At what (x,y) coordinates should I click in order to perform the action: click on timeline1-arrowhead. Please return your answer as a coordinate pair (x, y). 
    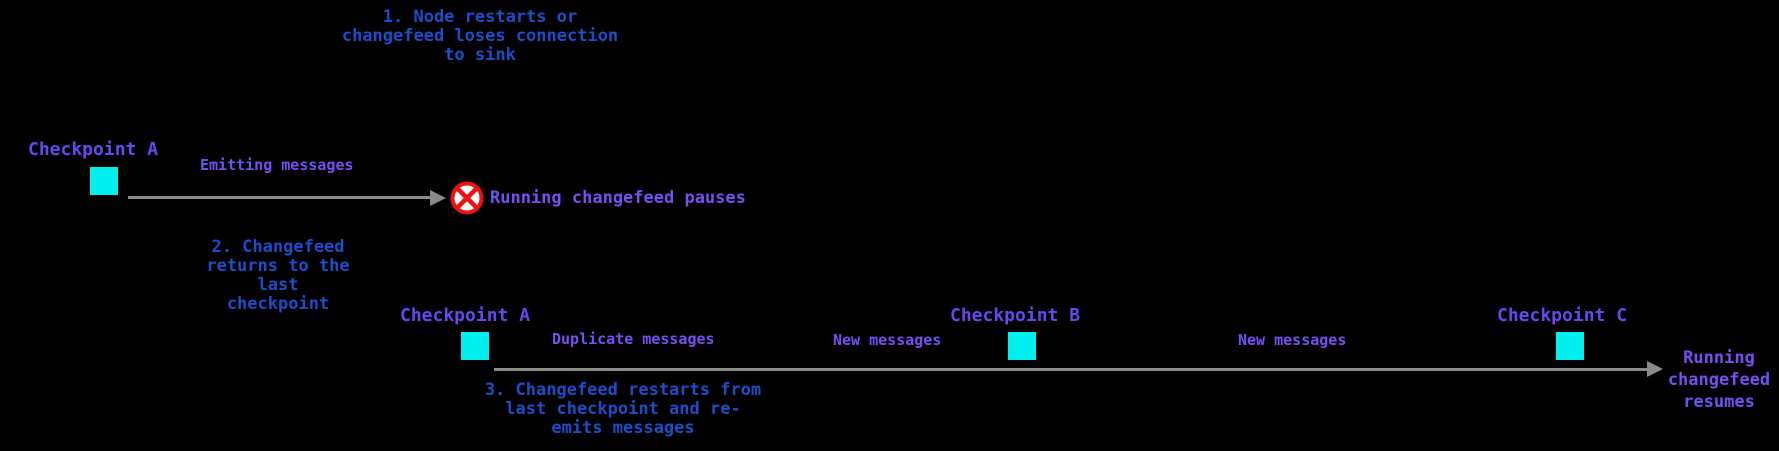
    Looking at the image, I should click on (438, 198).